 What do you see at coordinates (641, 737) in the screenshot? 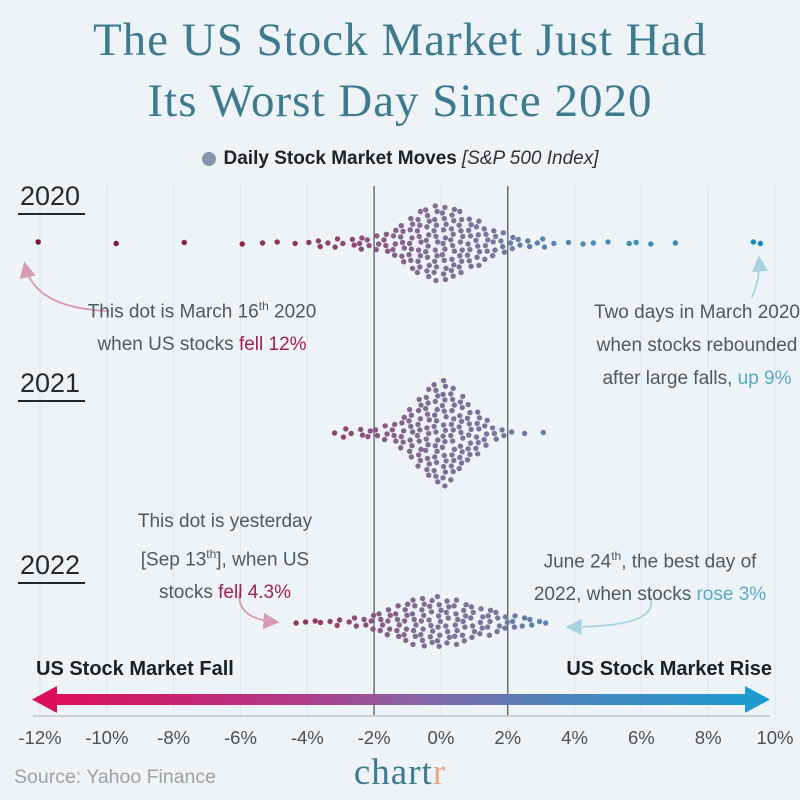
I see `axis-tick-label: 6%` at bounding box center [641, 737].